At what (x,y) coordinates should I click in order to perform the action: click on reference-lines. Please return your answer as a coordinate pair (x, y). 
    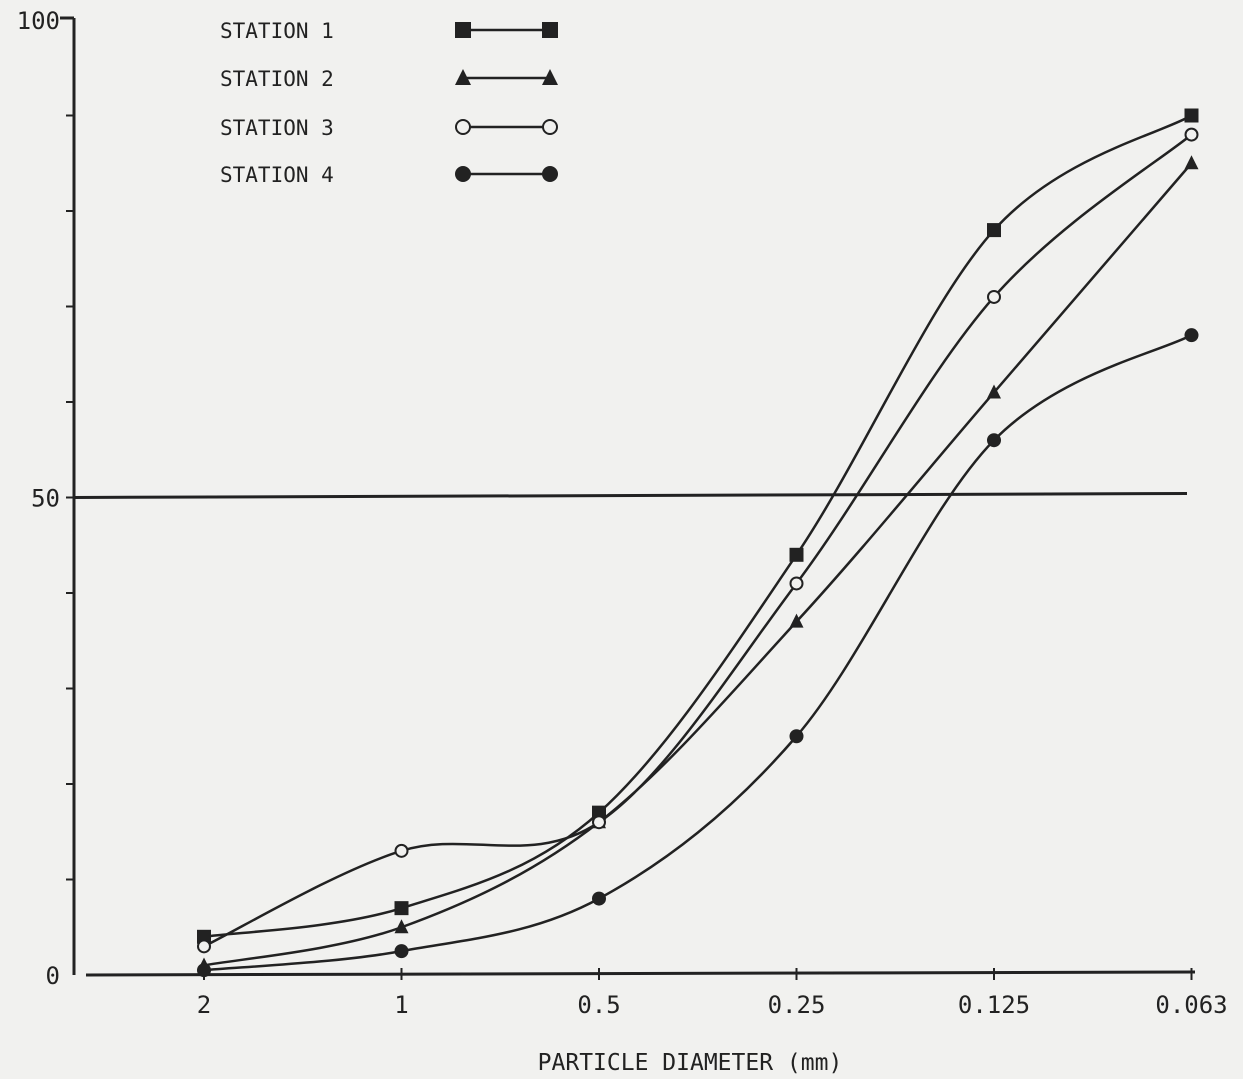
    Looking at the image, I should click on (630, 495).